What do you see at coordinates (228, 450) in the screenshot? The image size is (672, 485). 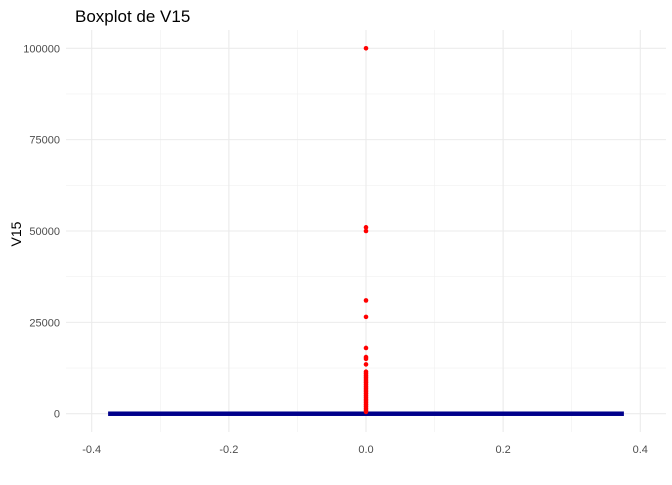 I see `x-tick-label: -0.2` at bounding box center [228, 450].